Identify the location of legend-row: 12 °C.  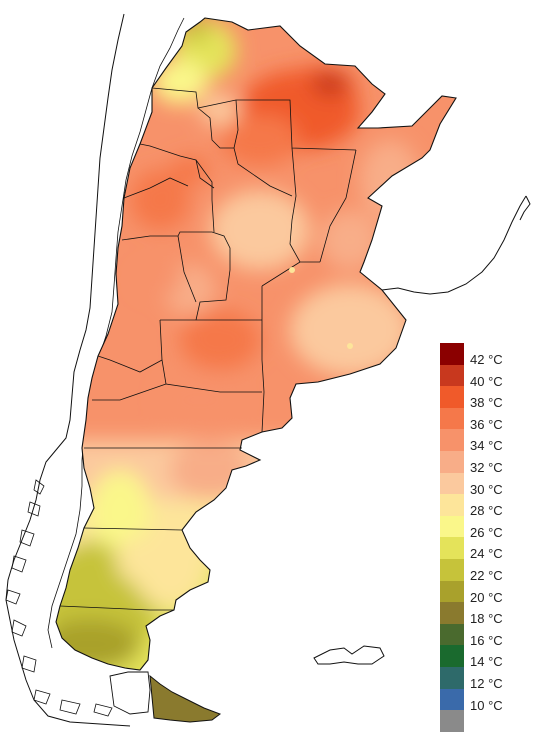
(489, 678).